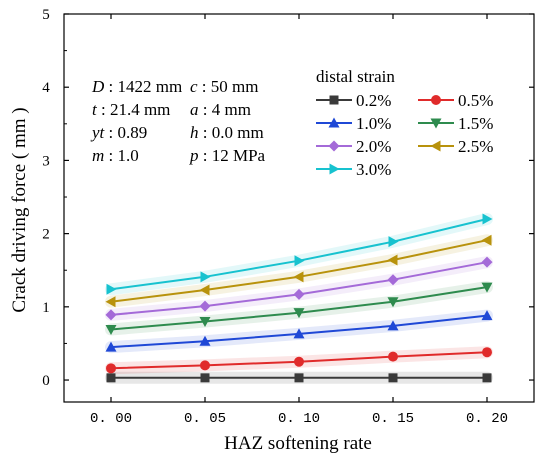 The height and width of the screenshot is (465, 550). Describe the element at coordinates (194, 155) in the screenshot. I see `parameter-symbol: p` at that location.